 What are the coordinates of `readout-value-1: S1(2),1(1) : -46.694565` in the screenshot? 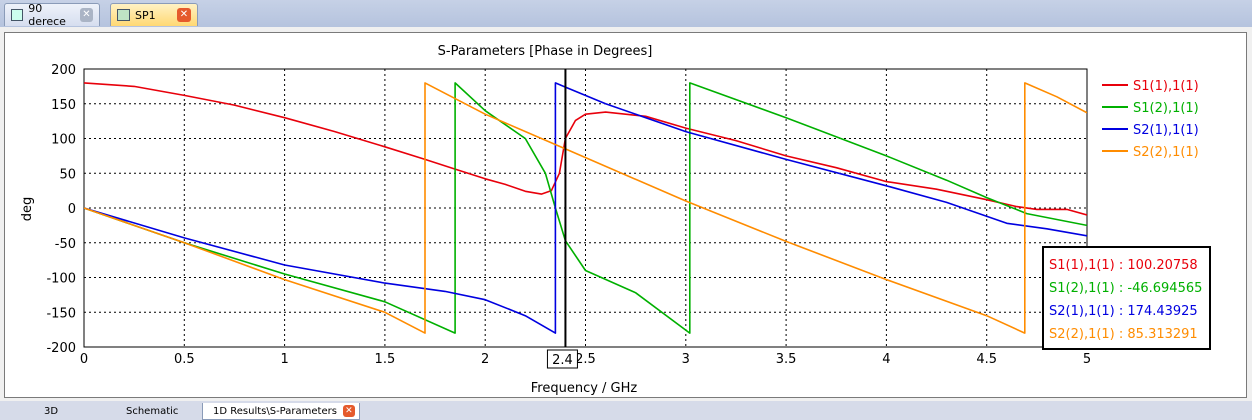 It's located at (1125, 288).